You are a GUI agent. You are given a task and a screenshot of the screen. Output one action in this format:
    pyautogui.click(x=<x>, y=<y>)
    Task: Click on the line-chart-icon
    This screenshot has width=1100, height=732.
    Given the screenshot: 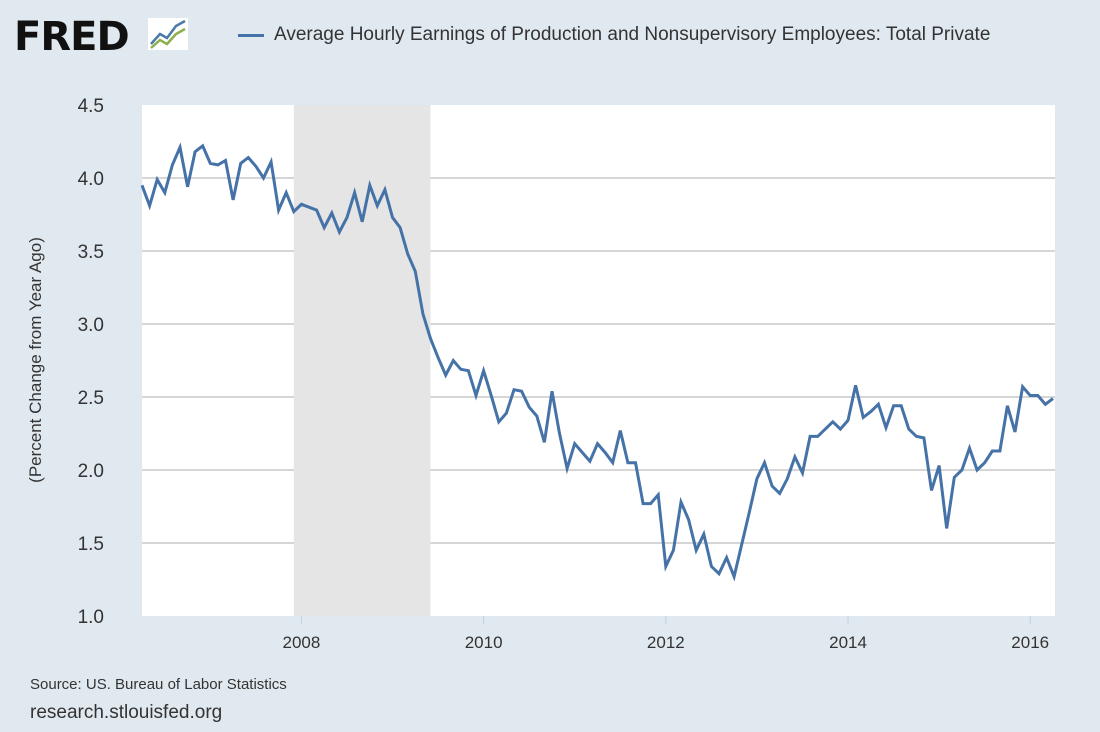 What is the action you would take?
    pyautogui.click(x=168, y=34)
    